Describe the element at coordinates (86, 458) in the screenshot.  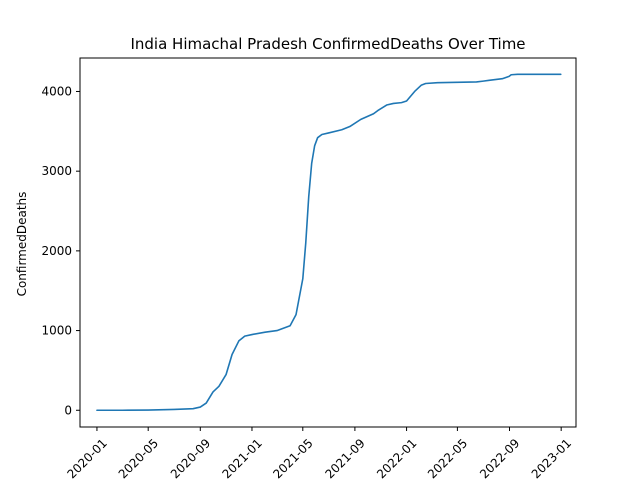
I see `x-tick-label: 2020-01` at that location.